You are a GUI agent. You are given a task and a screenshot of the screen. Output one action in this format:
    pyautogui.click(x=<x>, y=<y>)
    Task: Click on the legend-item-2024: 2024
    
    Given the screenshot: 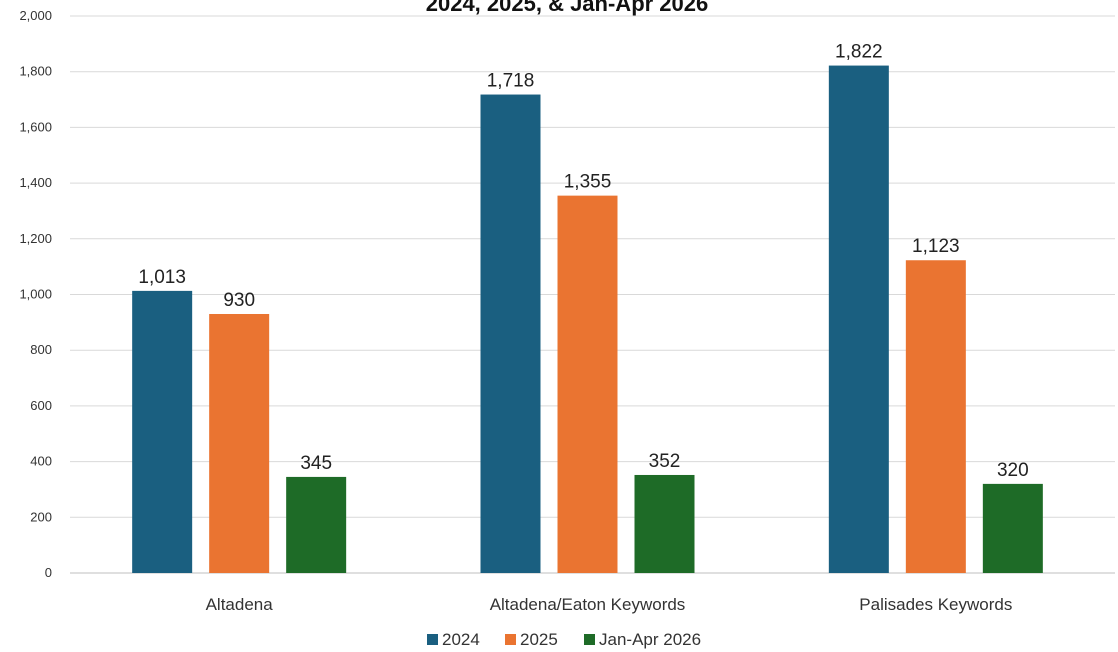 What is the action you would take?
    pyautogui.click(x=453, y=639)
    